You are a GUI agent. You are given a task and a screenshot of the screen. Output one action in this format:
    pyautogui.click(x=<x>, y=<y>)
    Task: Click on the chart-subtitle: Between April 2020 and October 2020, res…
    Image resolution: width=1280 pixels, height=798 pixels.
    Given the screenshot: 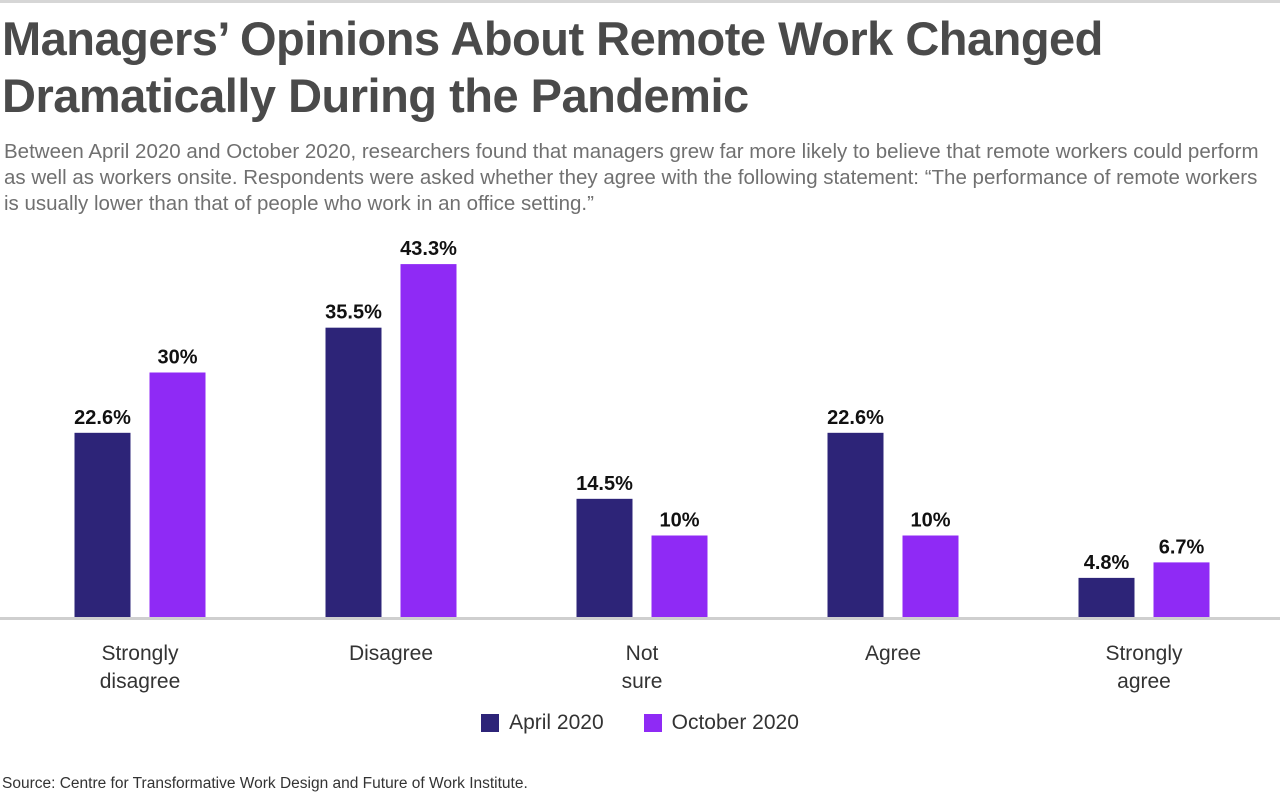 What is the action you would take?
    pyautogui.click(x=631, y=177)
    